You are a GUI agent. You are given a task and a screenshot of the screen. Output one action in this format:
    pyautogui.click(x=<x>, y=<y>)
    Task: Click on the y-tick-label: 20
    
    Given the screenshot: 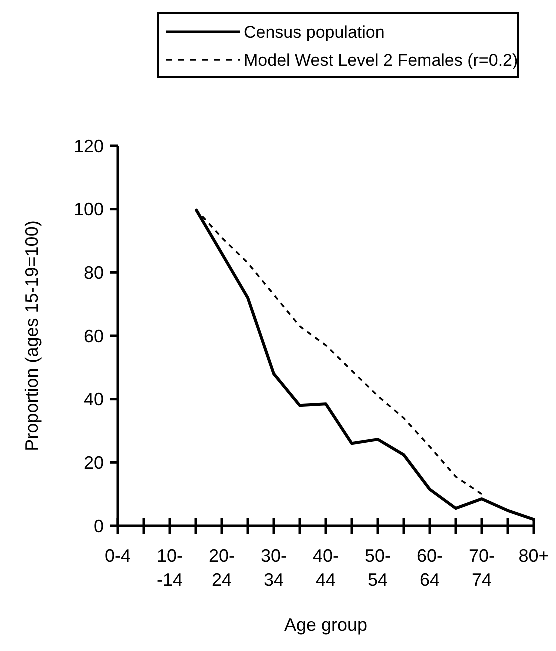 What is the action you would take?
    pyautogui.click(x=94, y=462)
    